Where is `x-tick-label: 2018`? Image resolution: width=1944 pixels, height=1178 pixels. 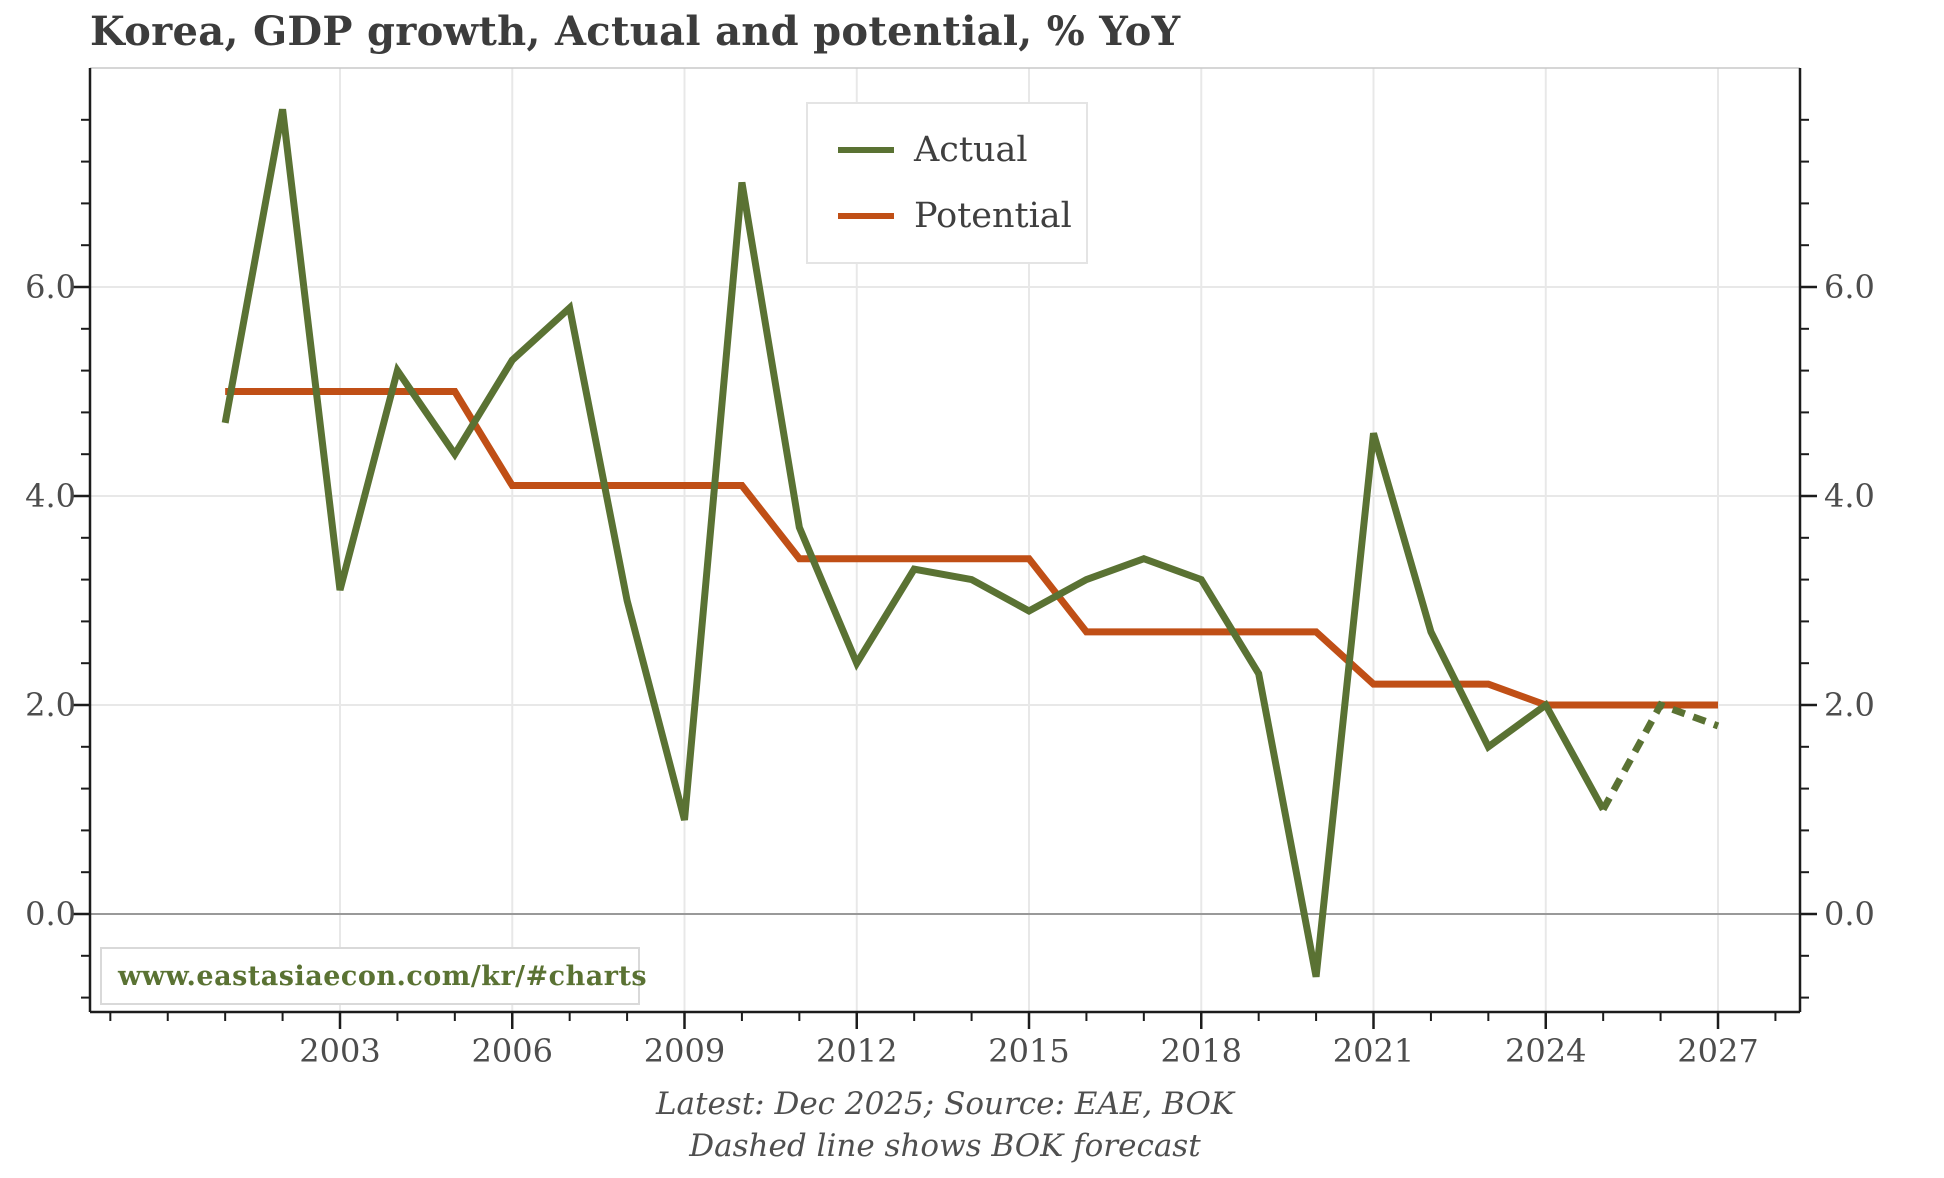 x-tick-label: 2018 is located at coordinates (1201, 1051).